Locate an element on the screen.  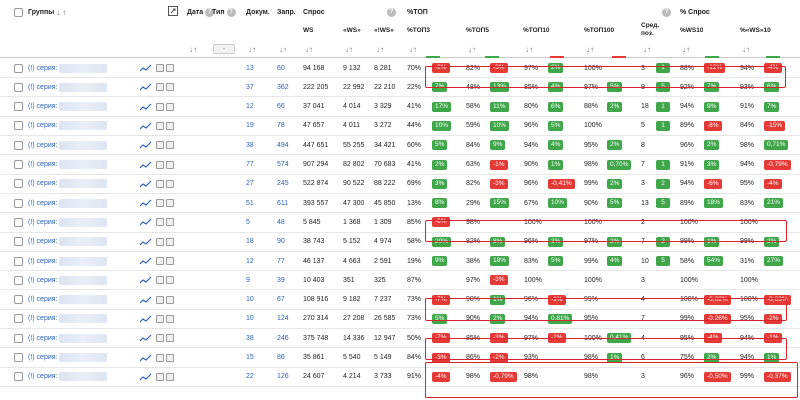
type-help-icon: ? is located at coordinates (231, 12).